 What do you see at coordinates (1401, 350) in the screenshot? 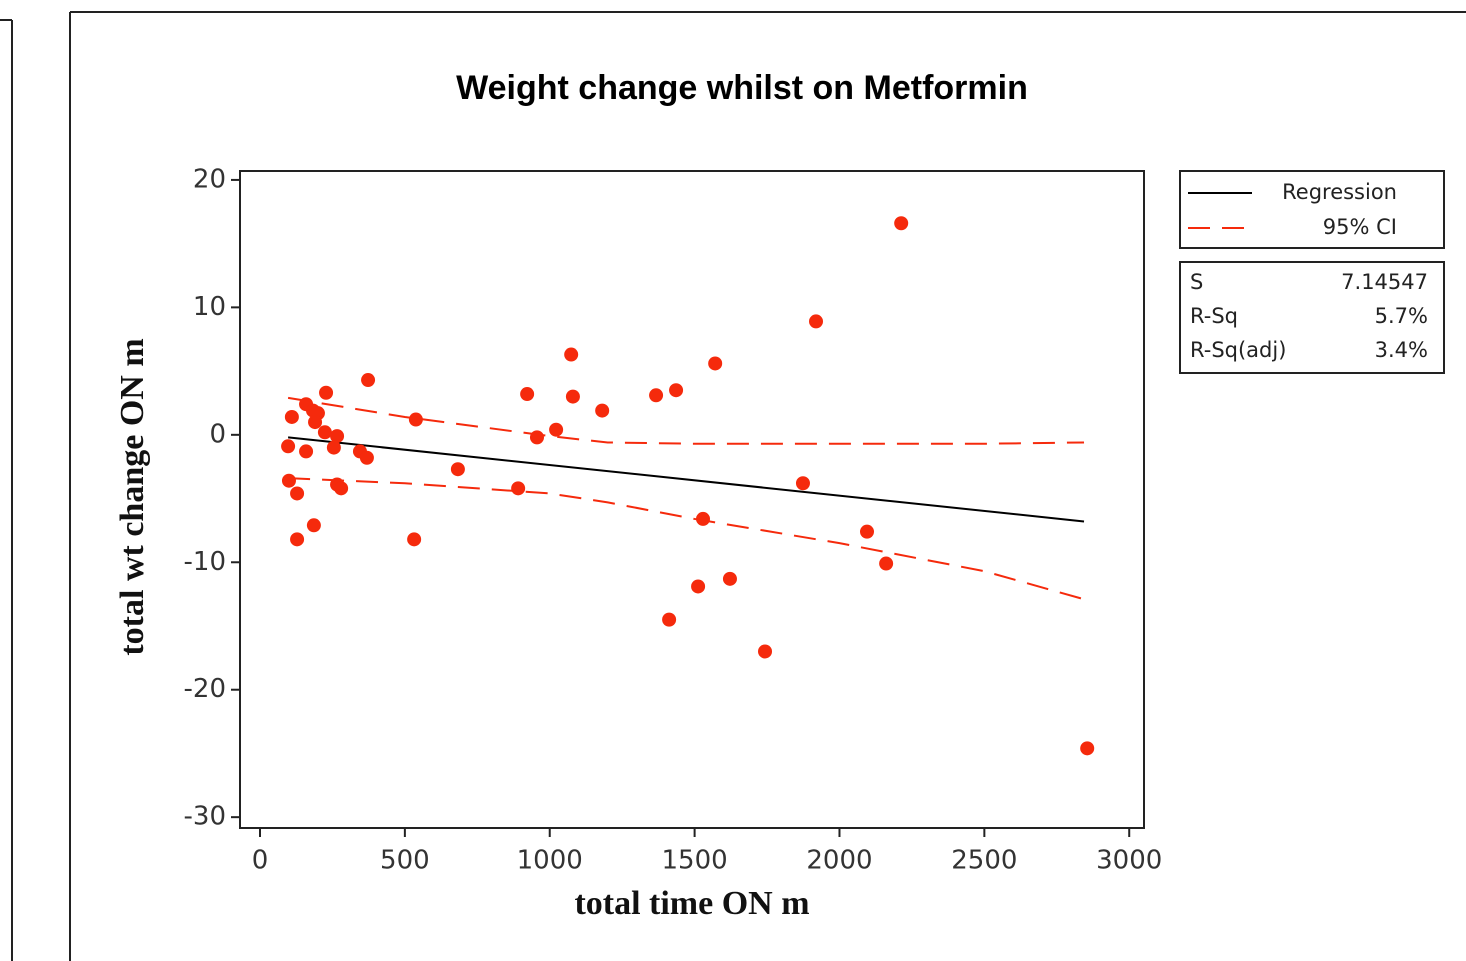
I see `stat-value: 3.4%` at bounding box center [1401, 350].